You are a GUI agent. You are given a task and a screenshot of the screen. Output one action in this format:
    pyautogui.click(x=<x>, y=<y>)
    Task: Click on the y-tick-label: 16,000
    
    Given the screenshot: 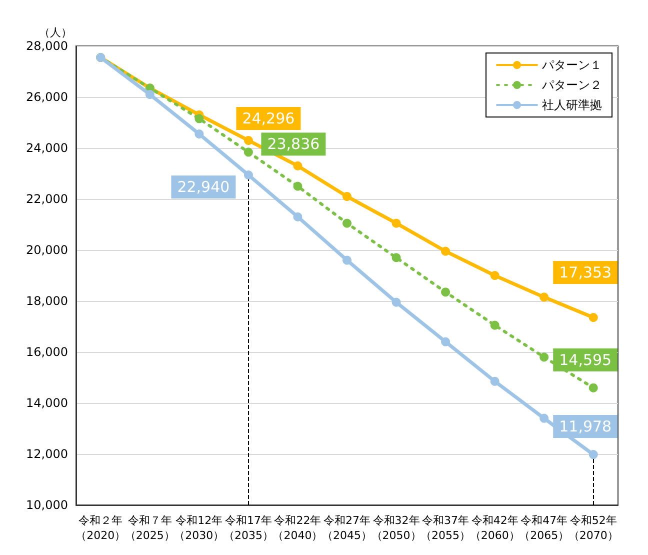 What is the action you would take?
    pyautogui.click(x=47, y=352)
    